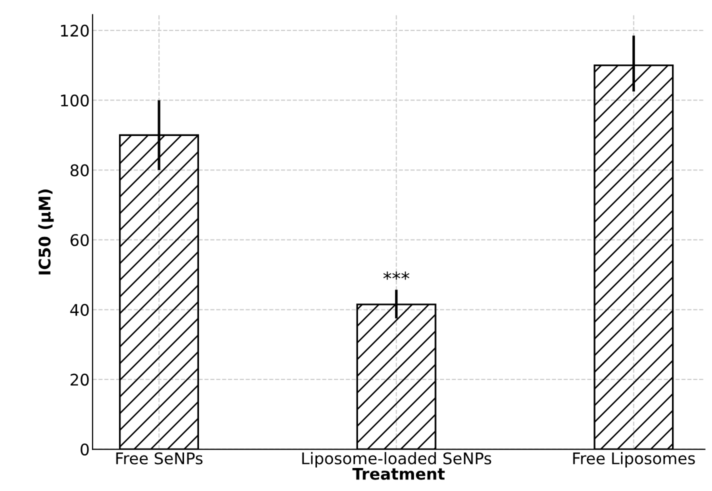 The image size is (712, 491). What do you see at coordinates (396, 276) in the screenshot?
I see `annotation: ***` at bounding box center [396, 276].